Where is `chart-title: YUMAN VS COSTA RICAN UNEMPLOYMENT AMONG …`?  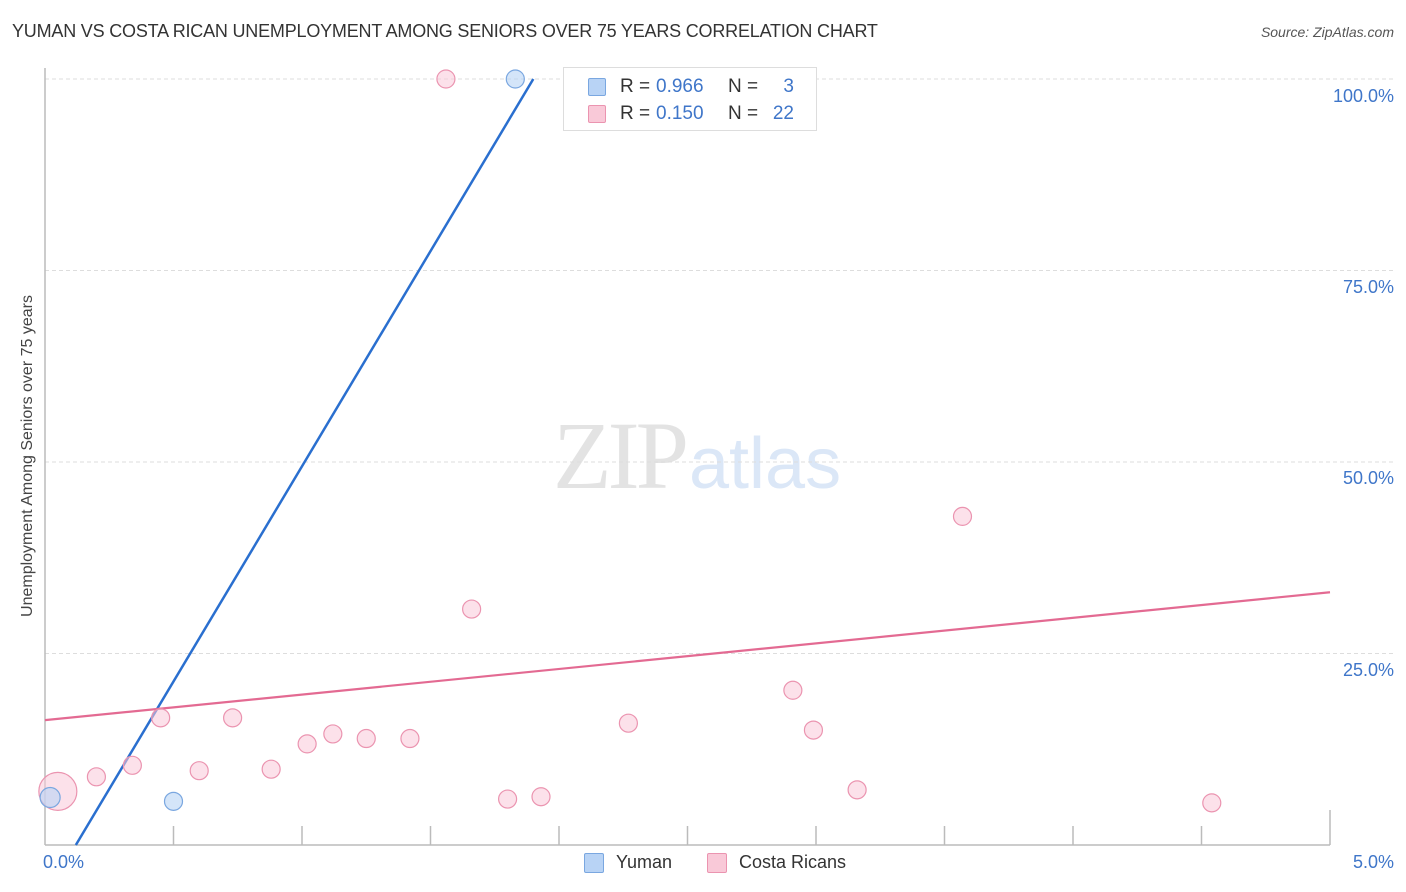 chart-title: YUMAN VS COSTA RICAN UNEMPLOYMENT AMONG … is located at coordinates (445, 31).